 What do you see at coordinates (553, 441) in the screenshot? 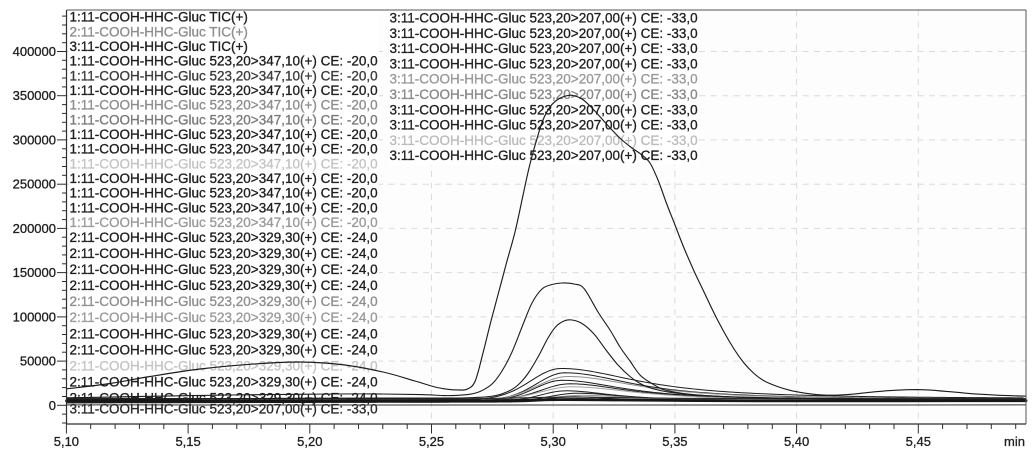
I see `svg-text: 5,30` at bounding box center [553, 441].